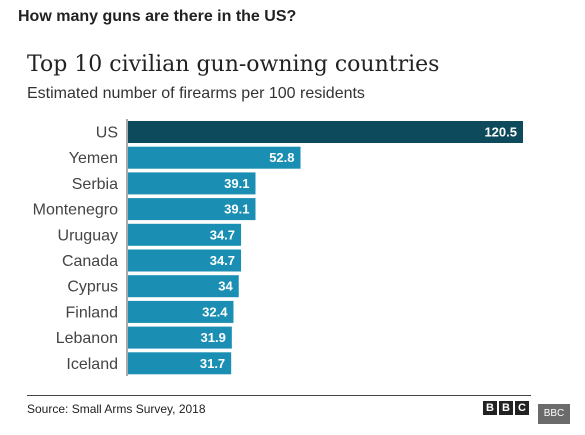  What do you see at coordinates (212, 363) in the screenshot?
I see `value-label-iceland: 31.7` at bounding box center [212, 363].